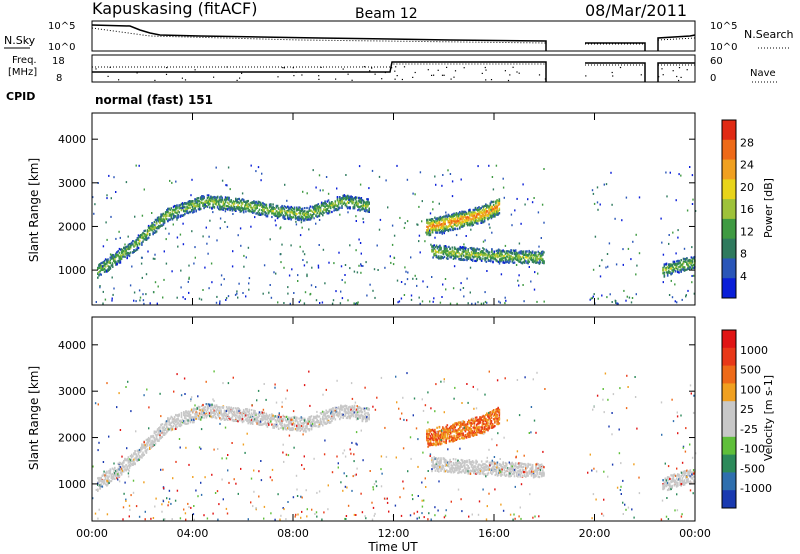  Describe the element at coordinates (174, 9) in the screenshot. I see `station-title: Kapuskasing (fitACF)` at that location.